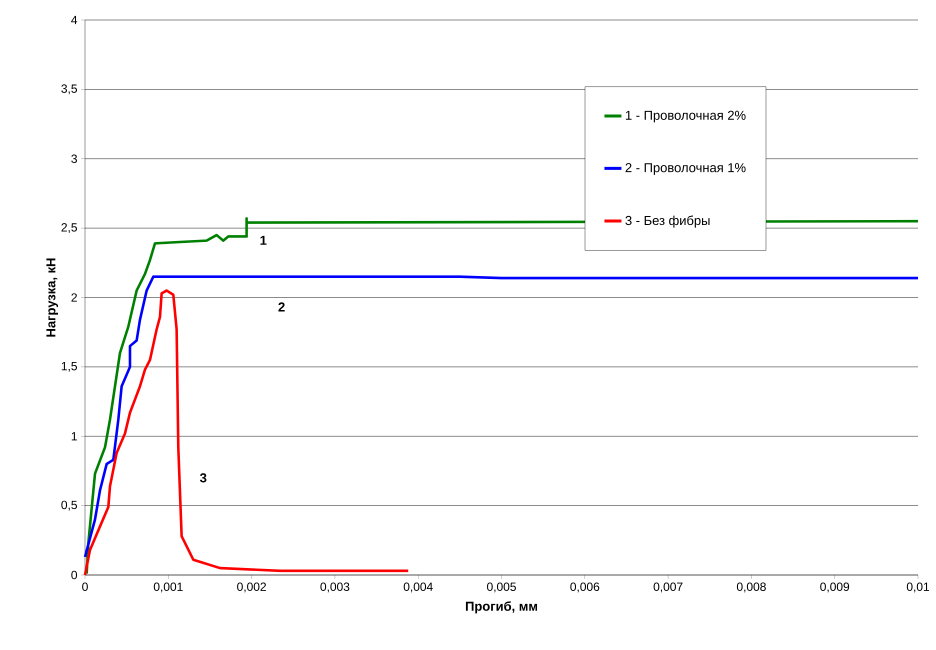 The width and height of the screenshot is (936, 650). Describe the element at coordinates (203, 477) in the screenshot. I see `annotation: 3` at that location.